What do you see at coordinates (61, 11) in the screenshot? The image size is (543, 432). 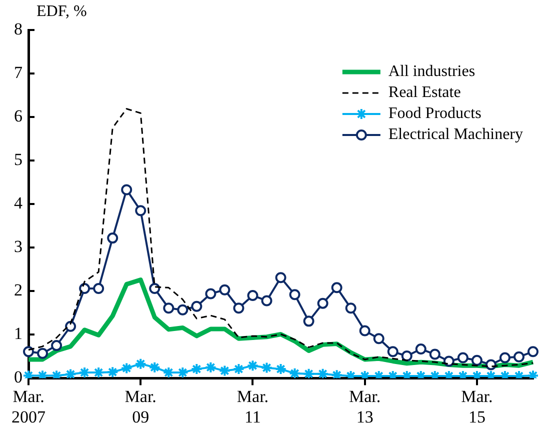 I see `y-axis-title: EDF, %` at bounding box center [61, 11].